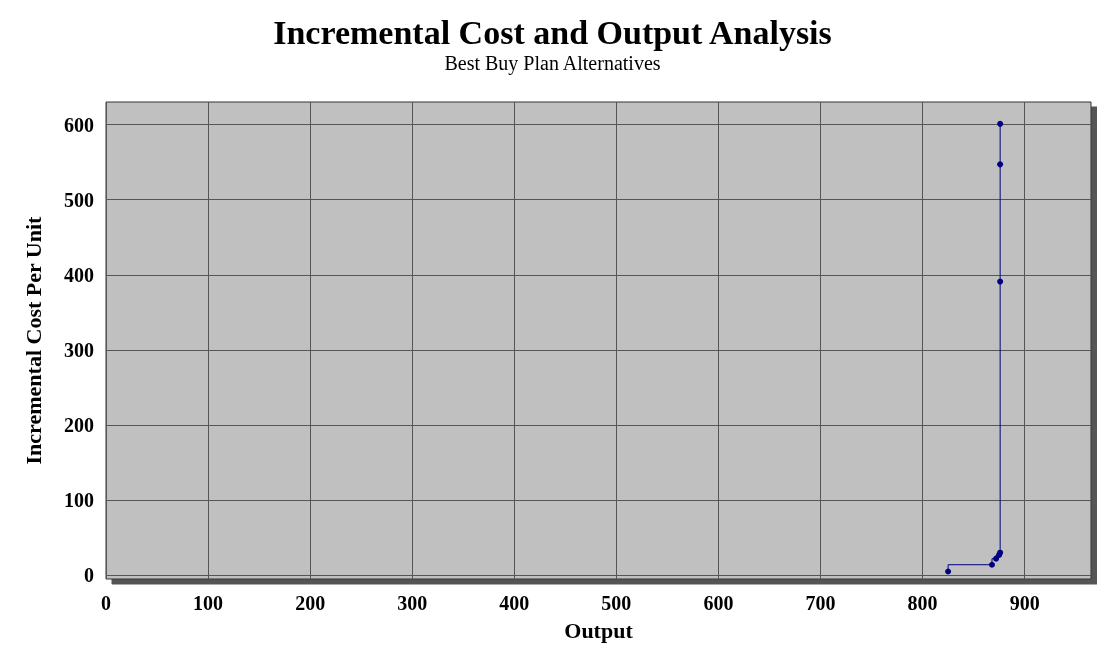 The height and width of the screenshot is (665, 1105). Describe the element at coordinates (106, 603) in the screenshot. I see `x-tick-label: 0` at that location.